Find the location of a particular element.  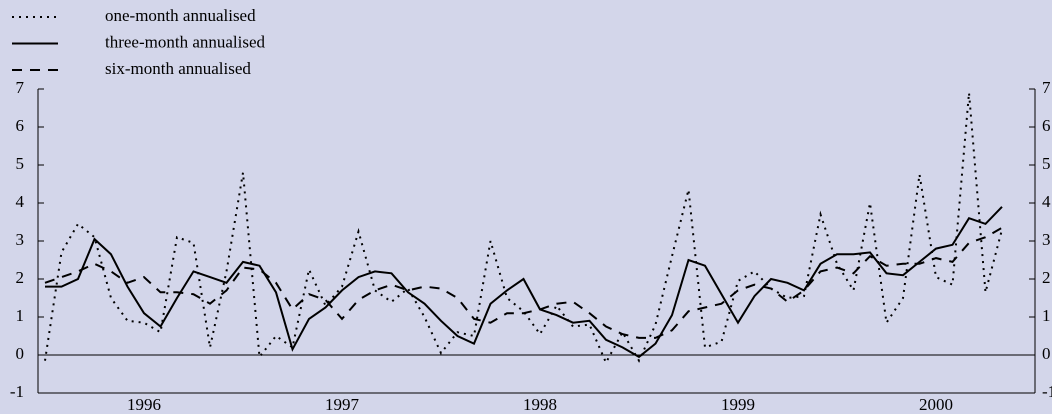

legend-label: six-month annualised is located at coordinates (178, 68).